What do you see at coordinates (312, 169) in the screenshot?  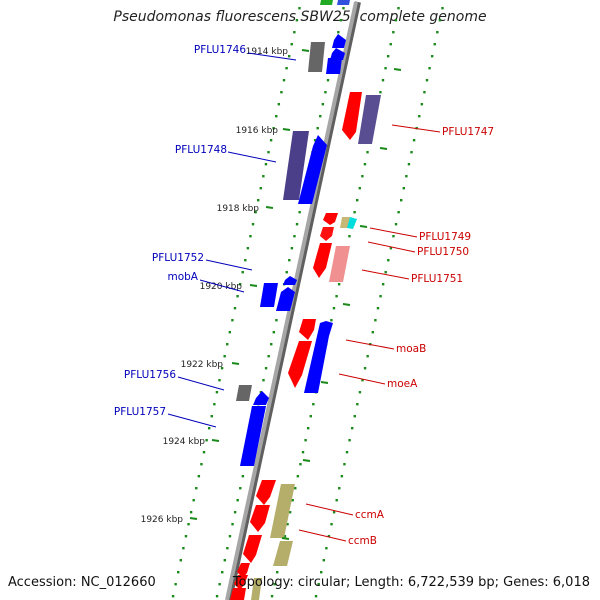 I see `feature-PFLU1748-blue` at bounding box center [312, 169].